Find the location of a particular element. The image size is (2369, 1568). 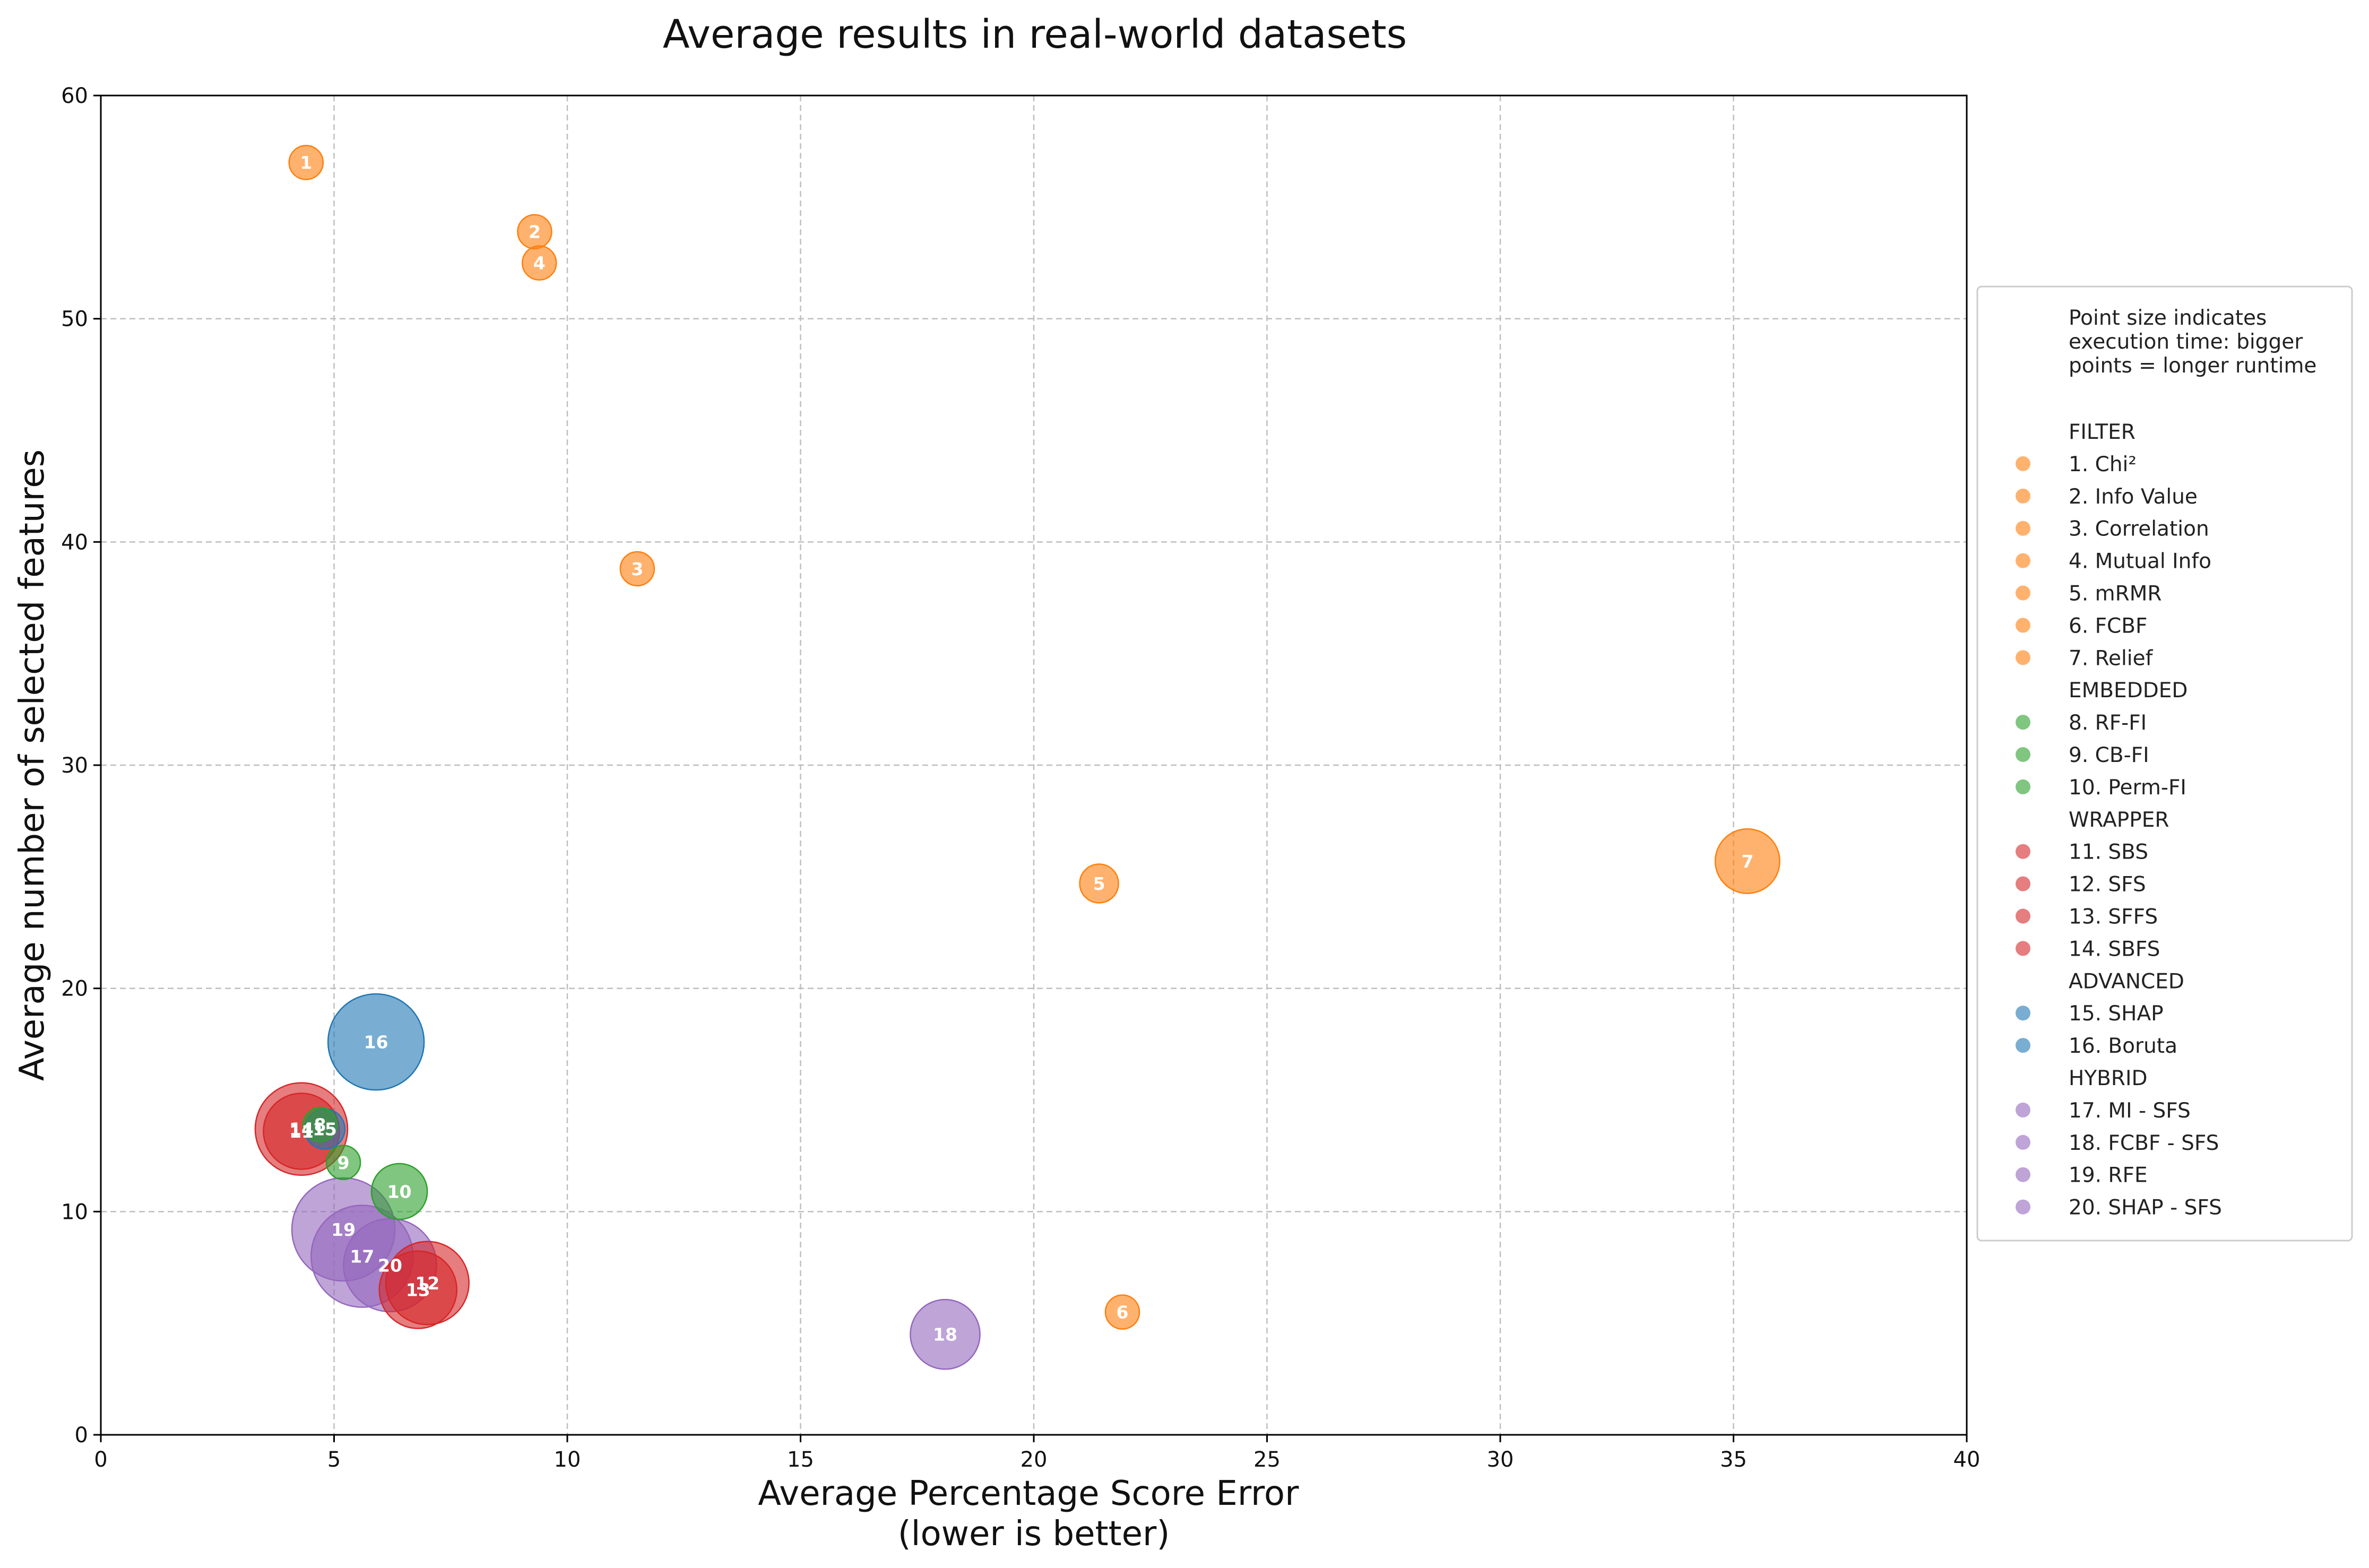

legend-item: 13. SFFS is located at coordinates (2113, 917).